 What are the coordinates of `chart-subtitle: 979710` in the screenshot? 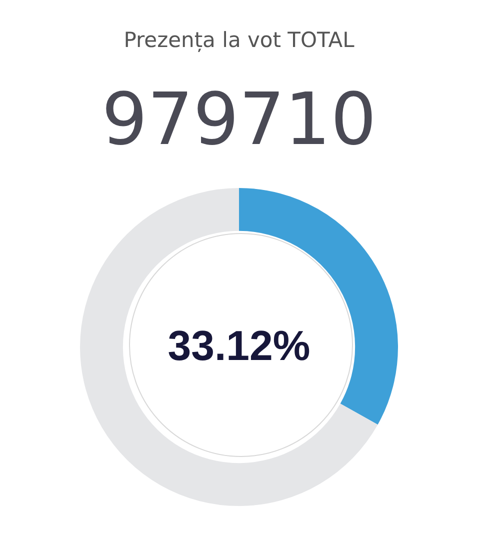 It's located at (239, 119).